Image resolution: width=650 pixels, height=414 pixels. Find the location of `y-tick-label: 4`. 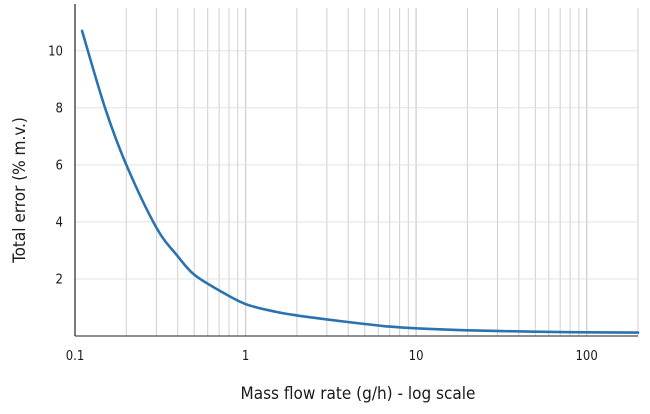

y-tick-label: 4 is located at coordinates (59, 222).